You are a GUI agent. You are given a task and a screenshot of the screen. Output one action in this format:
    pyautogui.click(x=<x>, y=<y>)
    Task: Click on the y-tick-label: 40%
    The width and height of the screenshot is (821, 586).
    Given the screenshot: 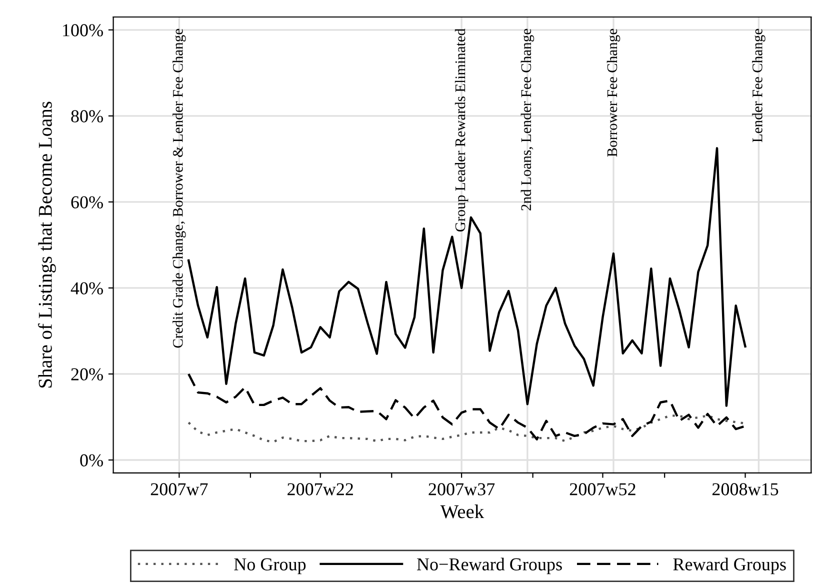 What is the action you would take?
    pyautogui.click(x=86, y=288)
    